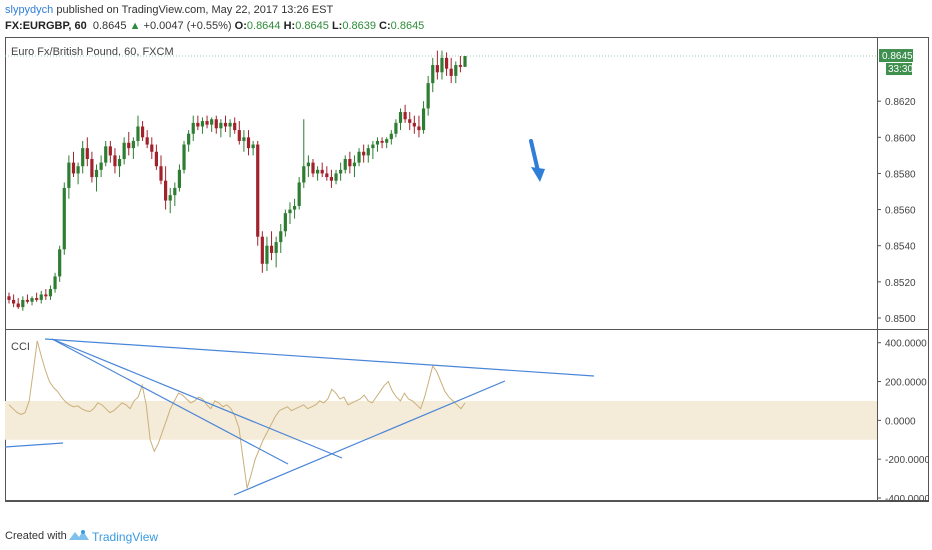  I want to click on close-label: C:, so click(385, 26).